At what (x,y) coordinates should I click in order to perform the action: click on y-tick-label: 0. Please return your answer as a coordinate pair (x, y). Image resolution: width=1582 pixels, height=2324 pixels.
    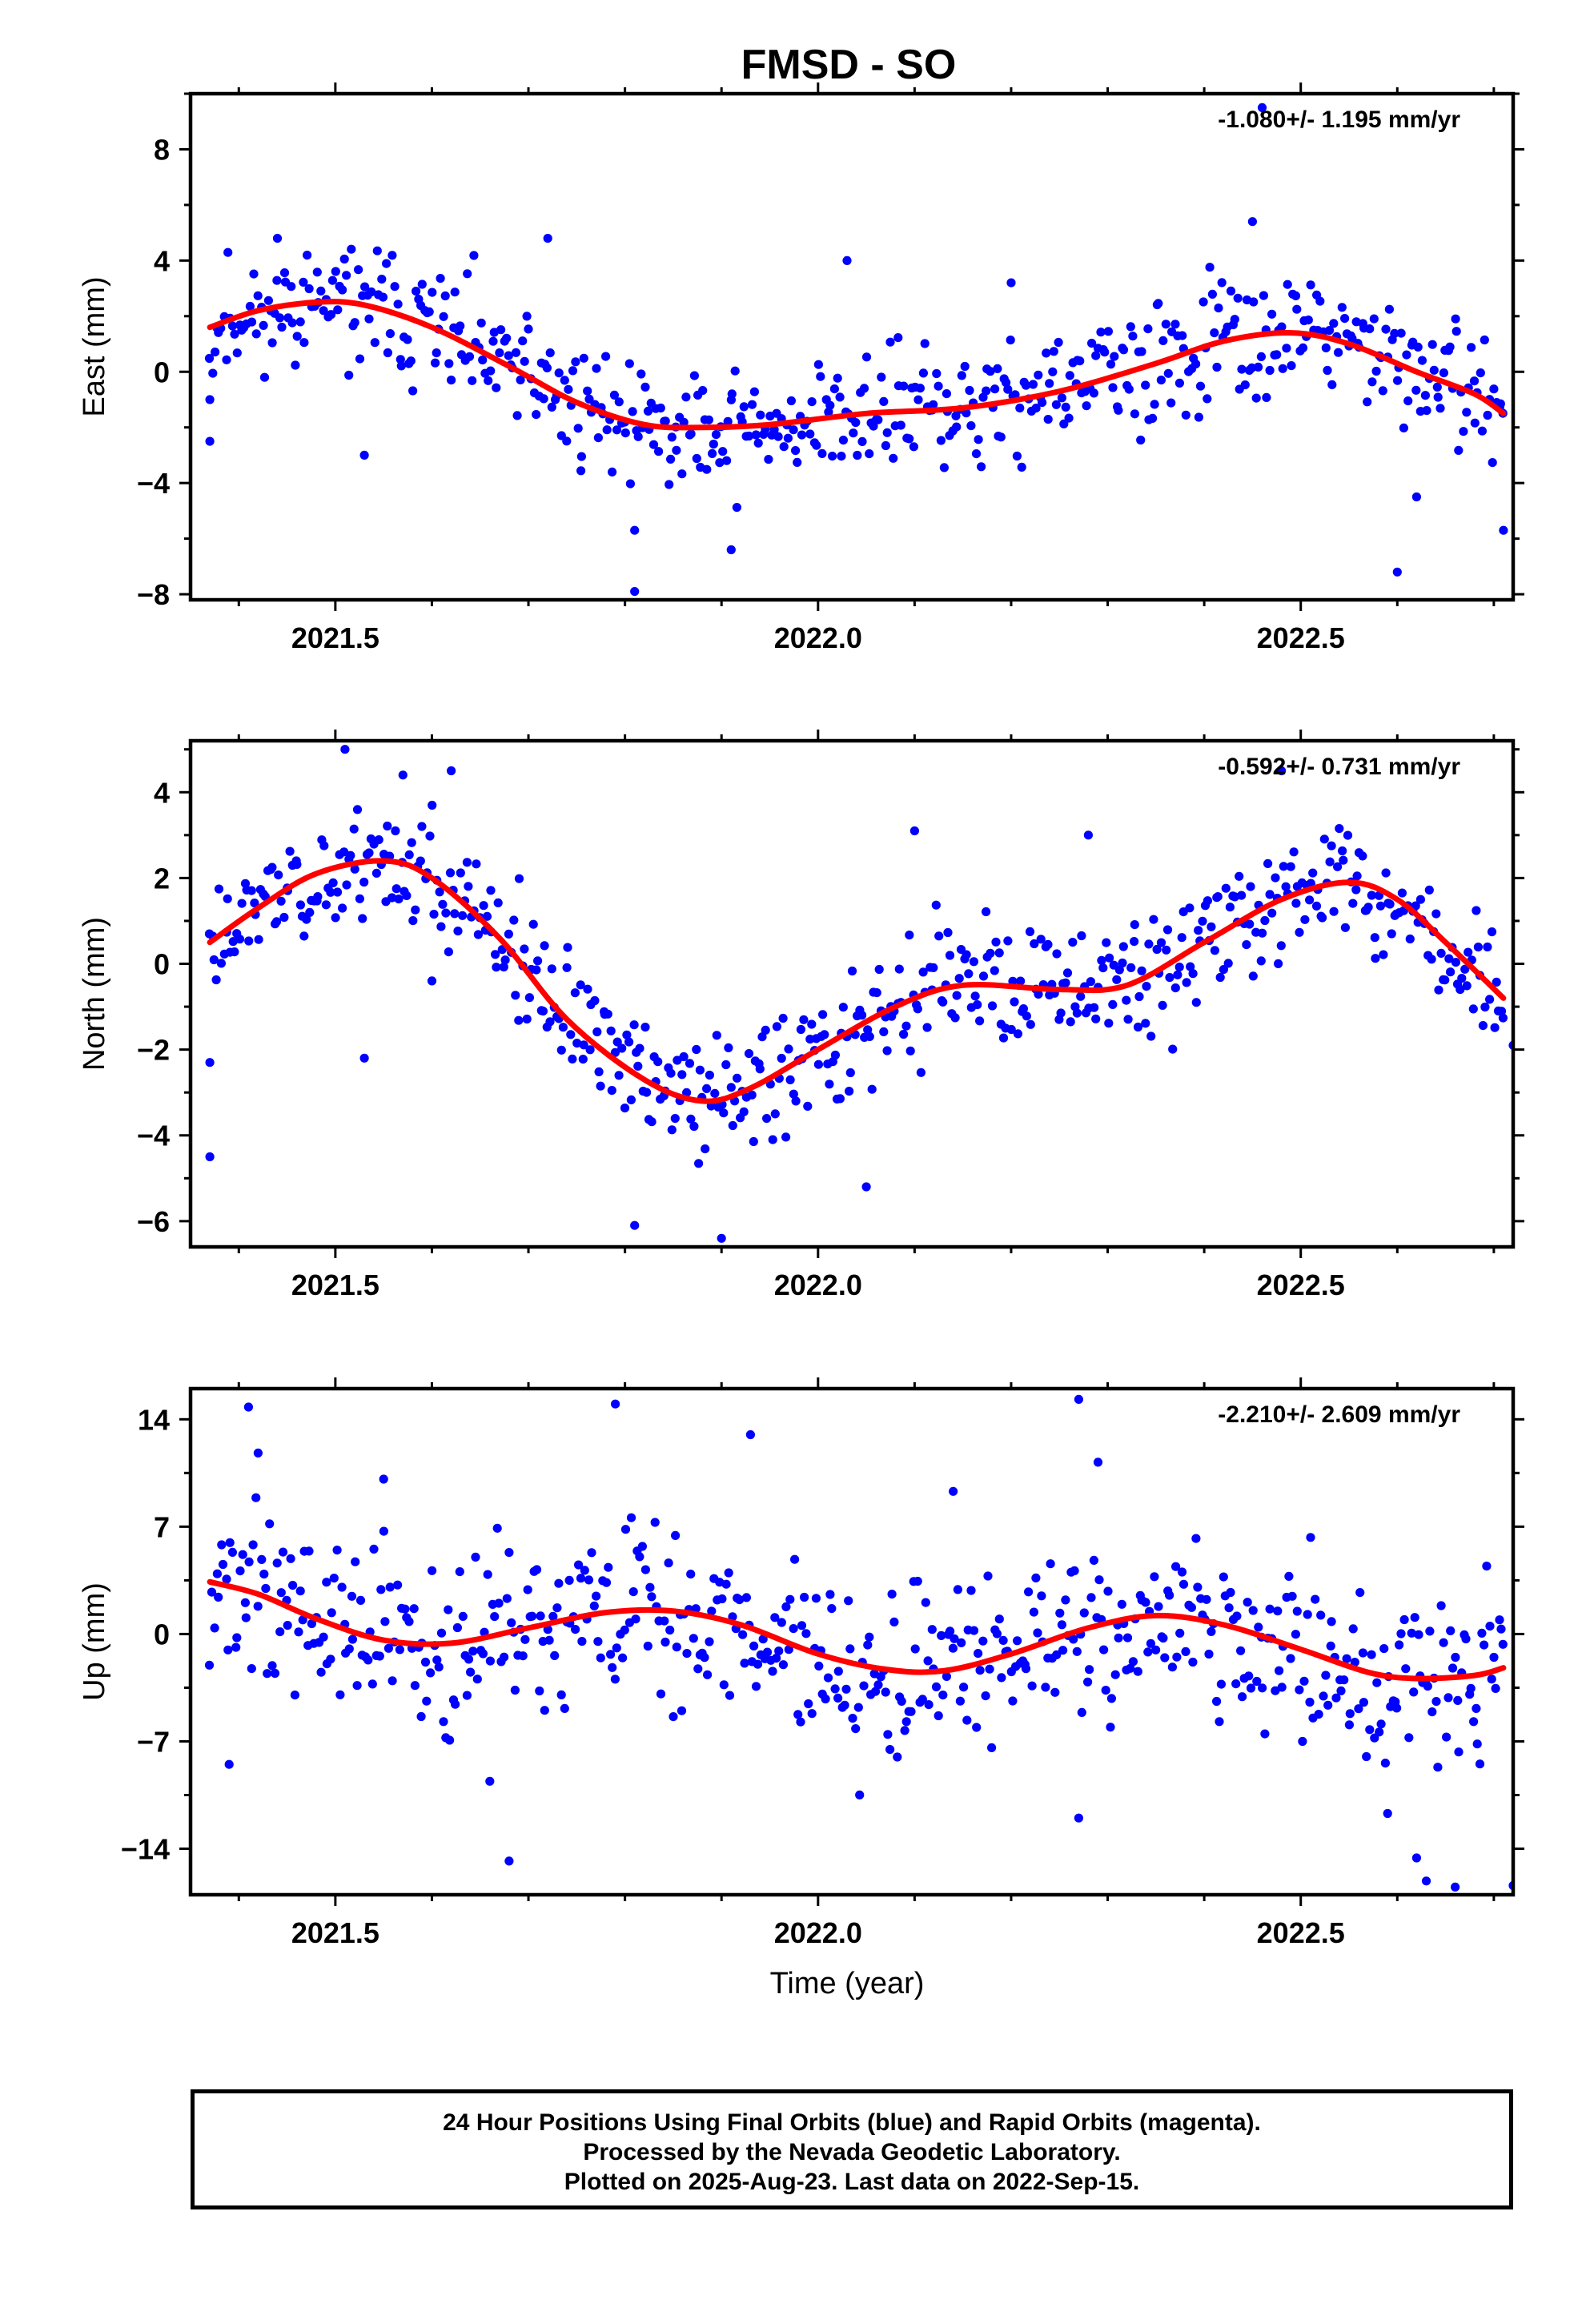
    Looking at the image, I should click on (162, 1634).